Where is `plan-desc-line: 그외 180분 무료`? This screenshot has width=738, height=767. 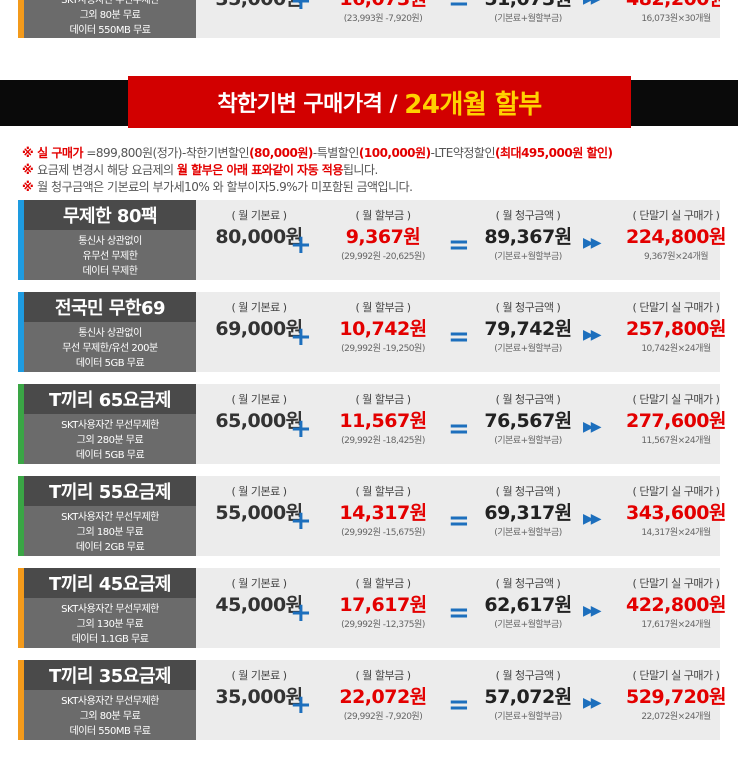
plan-desc-line: 그외 180분 무료 is located at coordinates (110, 532).